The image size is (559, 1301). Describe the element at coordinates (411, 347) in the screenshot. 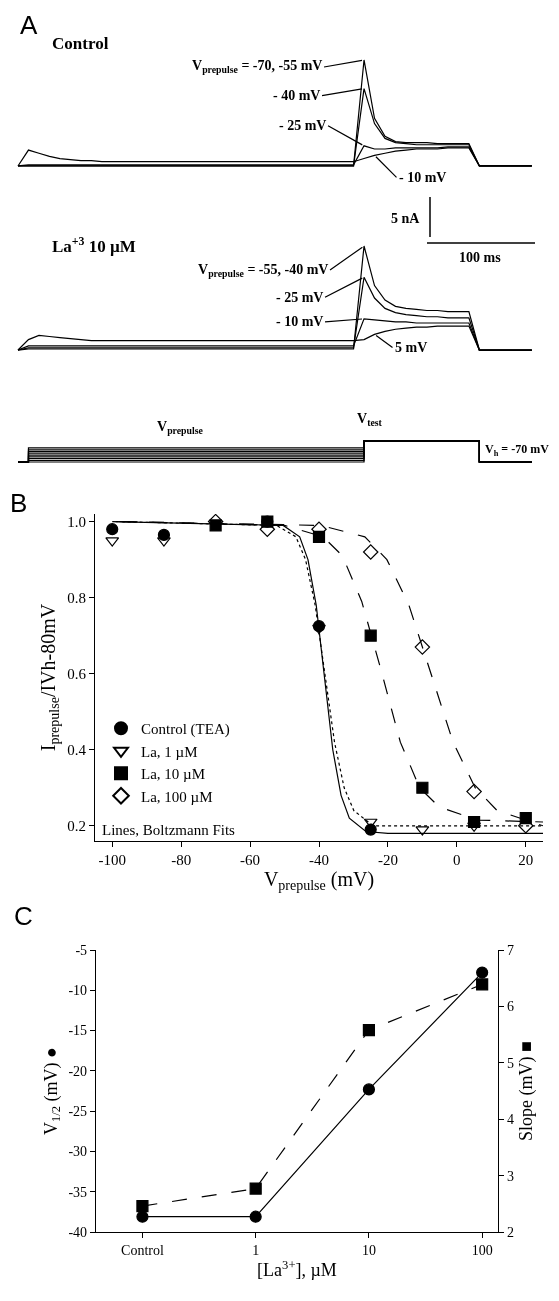

I see `annotation: 5 mV` at that location.